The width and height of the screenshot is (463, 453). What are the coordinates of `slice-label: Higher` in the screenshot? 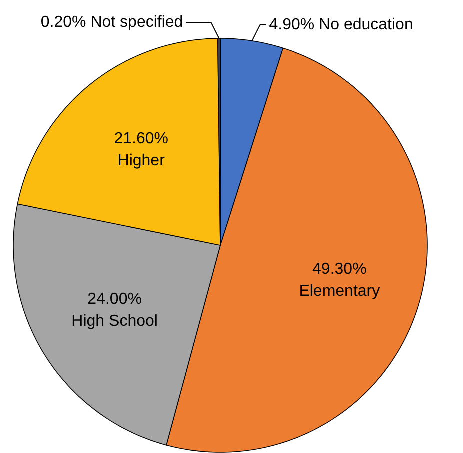 It's located at (142, 161).